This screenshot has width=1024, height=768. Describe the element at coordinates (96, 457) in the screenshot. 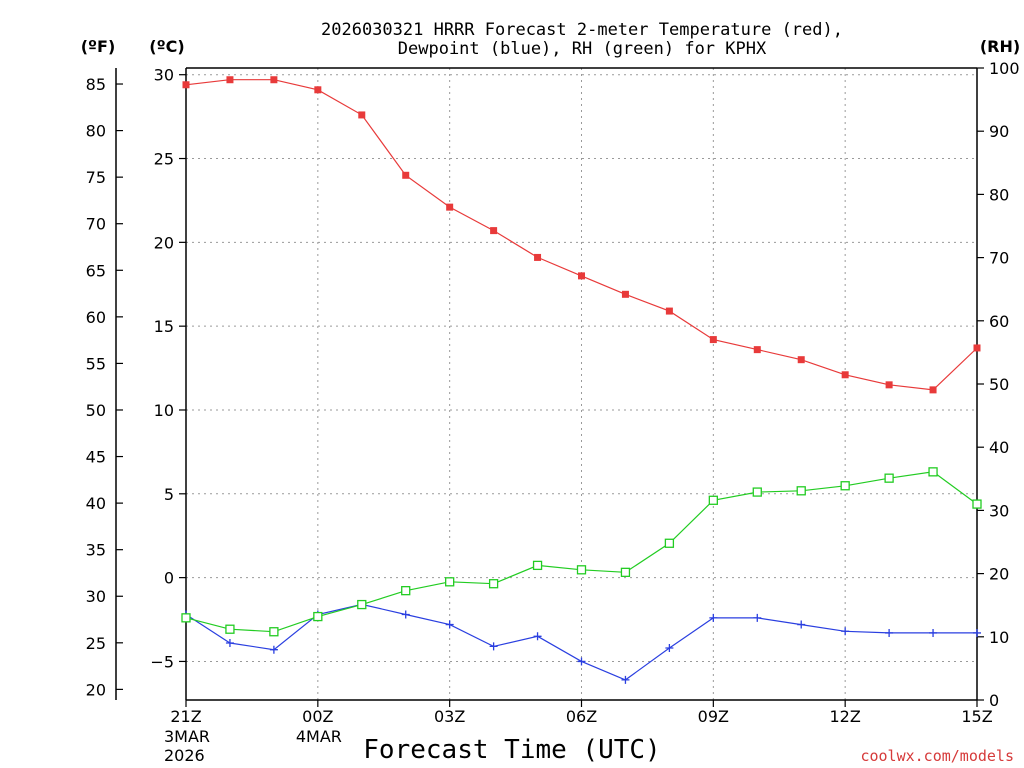

I see `fahrenheit-tick-label: 45` at that location.